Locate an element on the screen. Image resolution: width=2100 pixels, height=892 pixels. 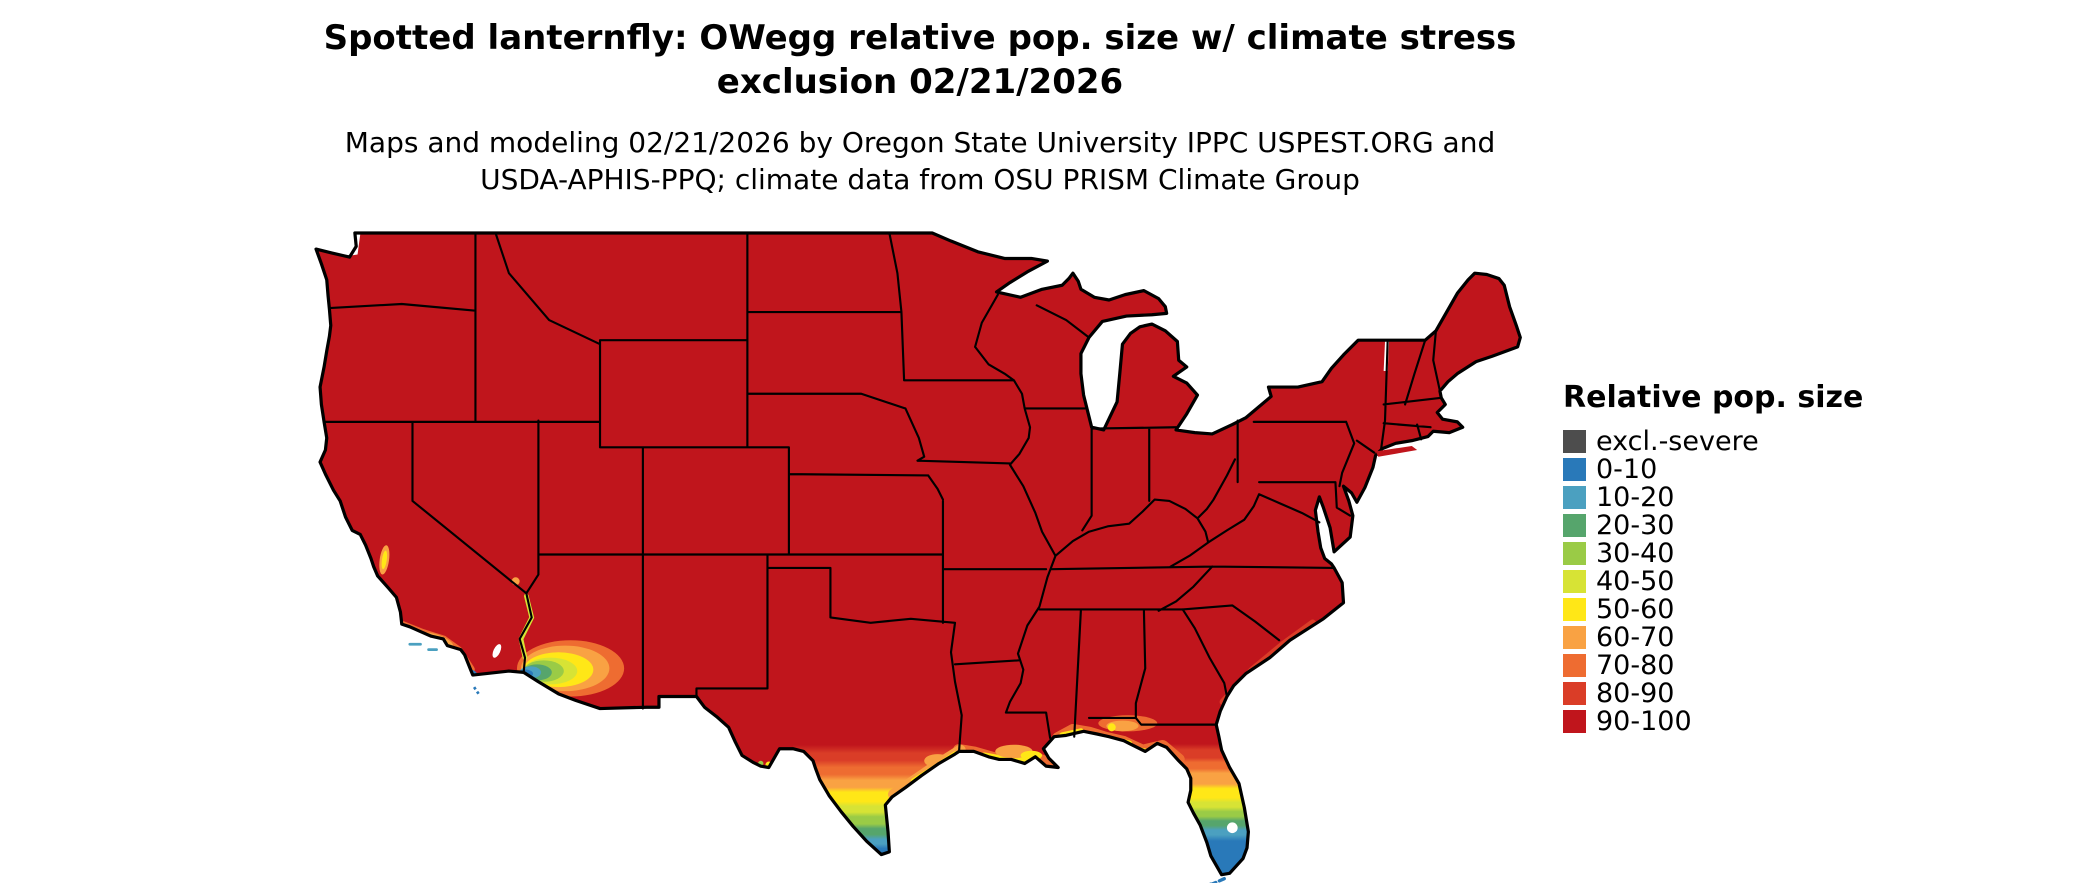
legend-item: excl.-severe is located at coordinates (1713, 441).